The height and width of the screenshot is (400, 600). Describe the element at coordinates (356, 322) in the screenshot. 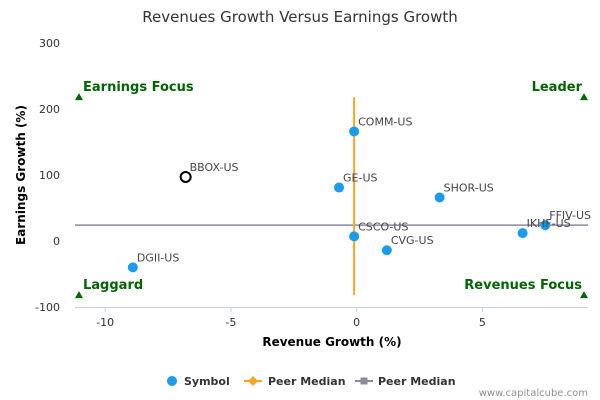

I see `x-tick-label: 0` at that location.